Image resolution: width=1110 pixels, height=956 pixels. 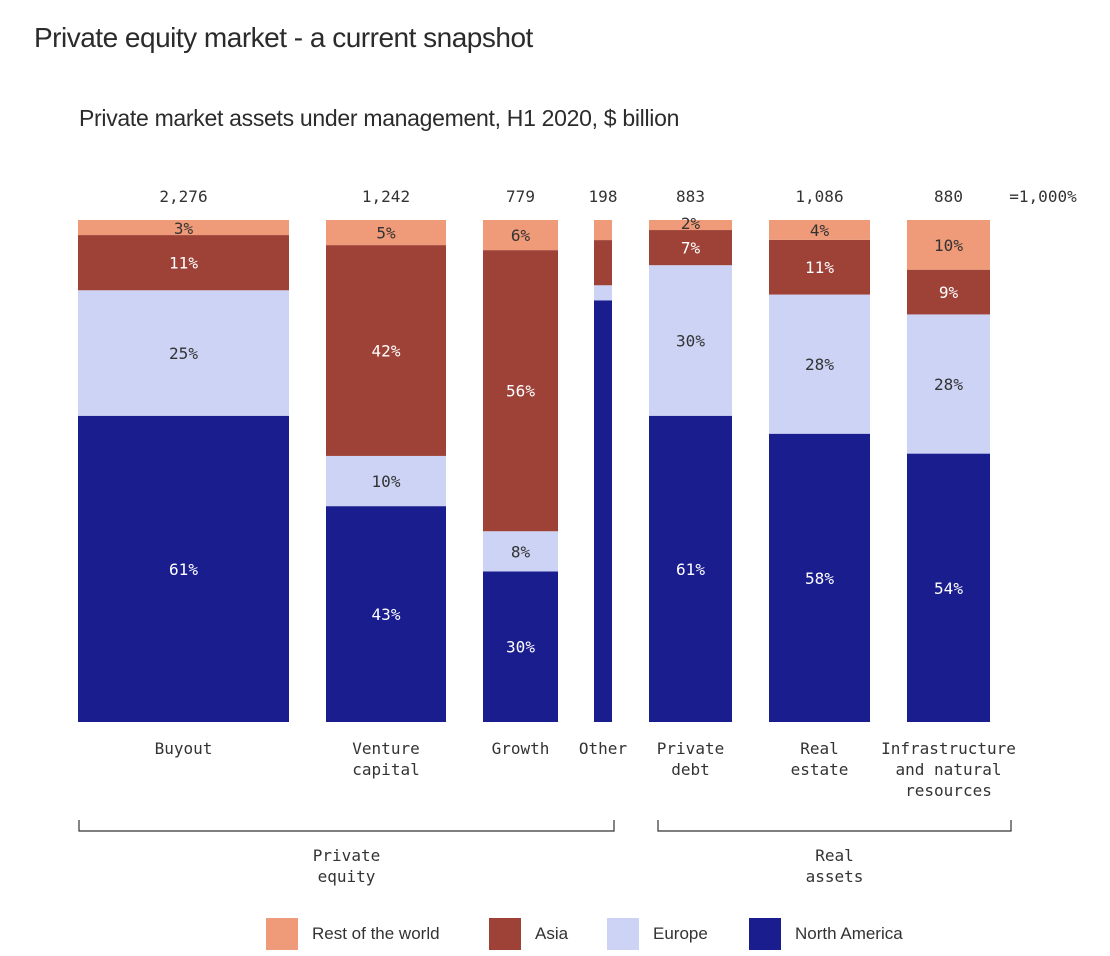 I want to click on legend-swatch-rest-of-world, so click(x=282, y=934).